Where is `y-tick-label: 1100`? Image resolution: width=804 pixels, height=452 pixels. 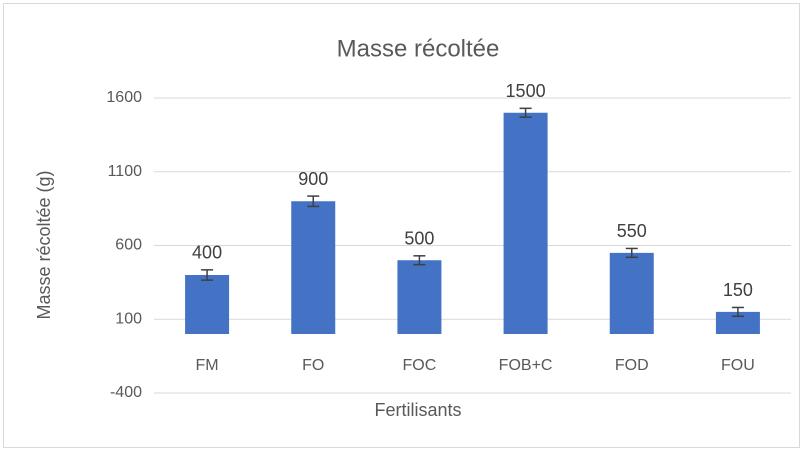 y-tick-label: 1100 is located at coordinates (125, 171).